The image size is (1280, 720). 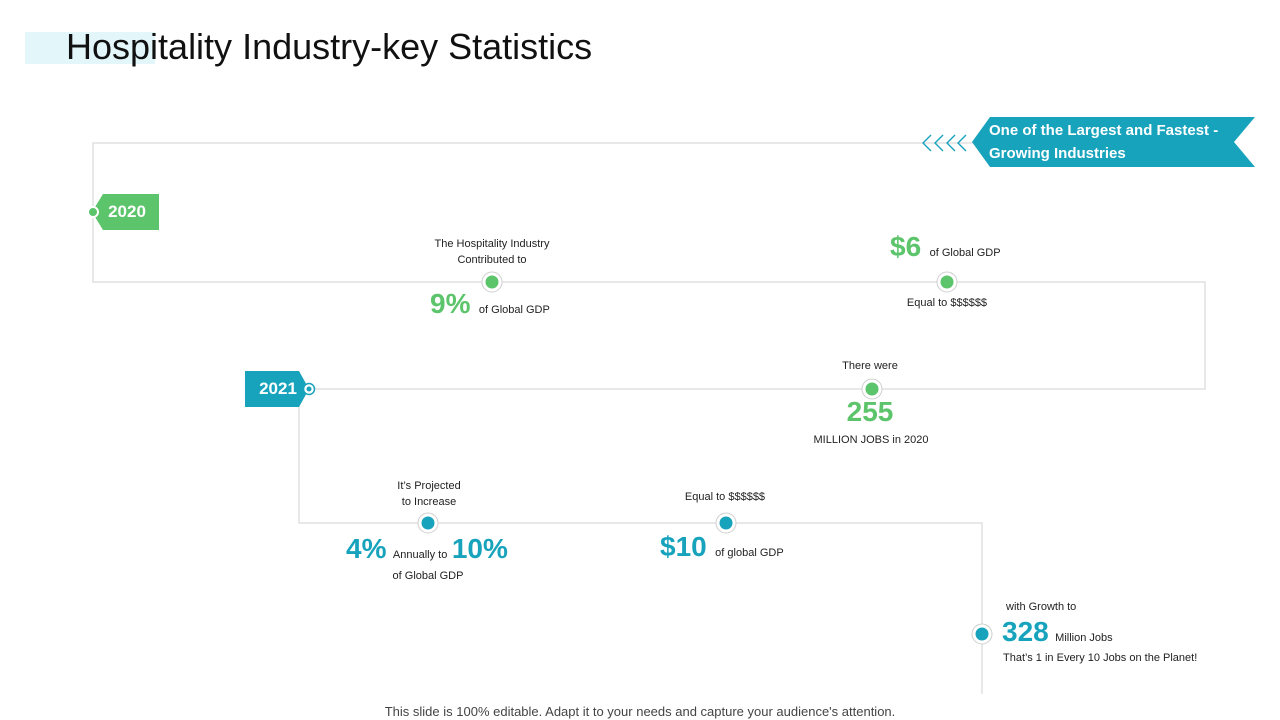 What do you see at coordinates (90, 48) in the screenshot?
I see `title-accent` at bounding box center [90, 48].